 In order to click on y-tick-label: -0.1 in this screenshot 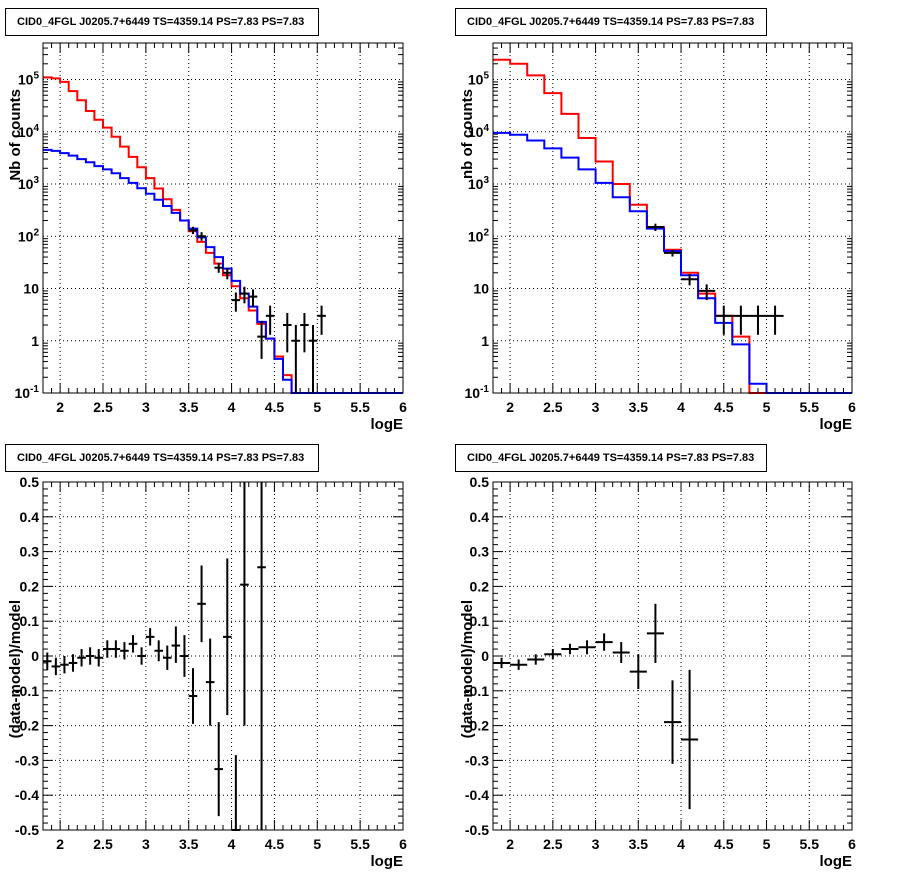, I will do `click(27, 691)`.